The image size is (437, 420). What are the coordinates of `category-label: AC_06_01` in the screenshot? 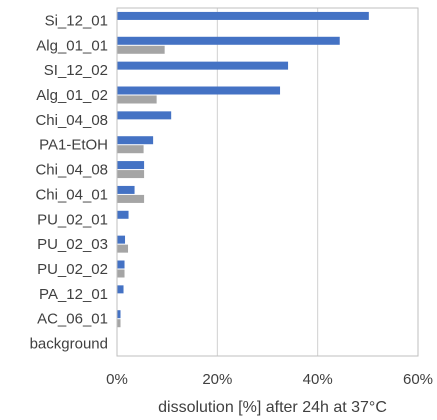 It's located at (72, 319).